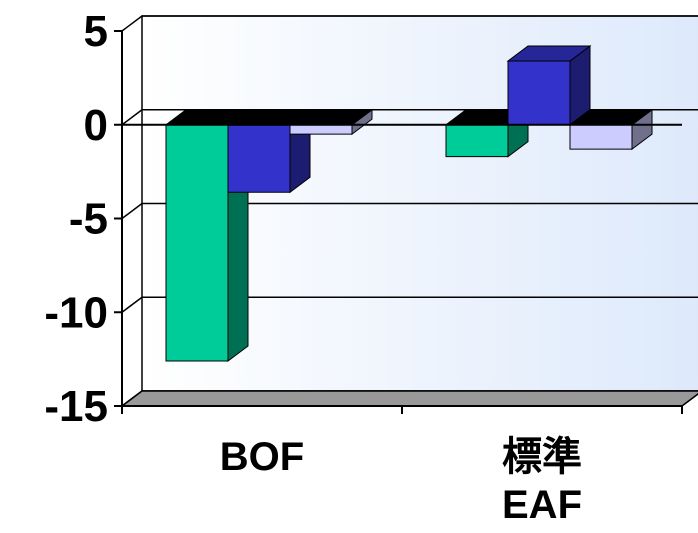  Describe the element at coordinates (76, 312) in the screenshot. I see `y-tick-label: -10` at that location.